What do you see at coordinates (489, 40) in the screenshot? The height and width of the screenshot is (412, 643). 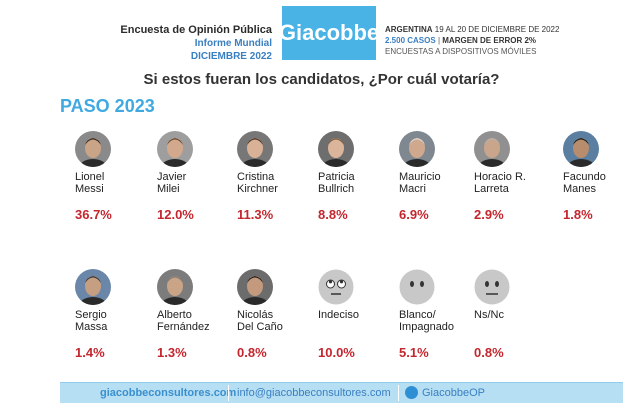 I see `margin-of-error: MARGEN DE ERROR 2%` at bounding box center [489, 40].